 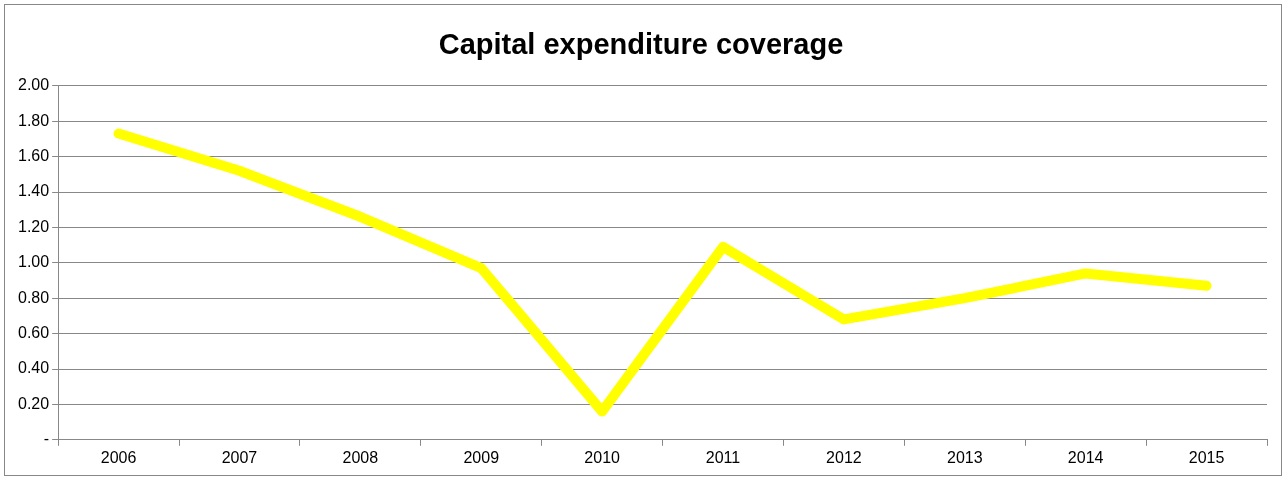 What do you see at coordinates (34, 368) in the screenshot?
I see `y-tick-label: 0.40` at bounding box center [34, 368].